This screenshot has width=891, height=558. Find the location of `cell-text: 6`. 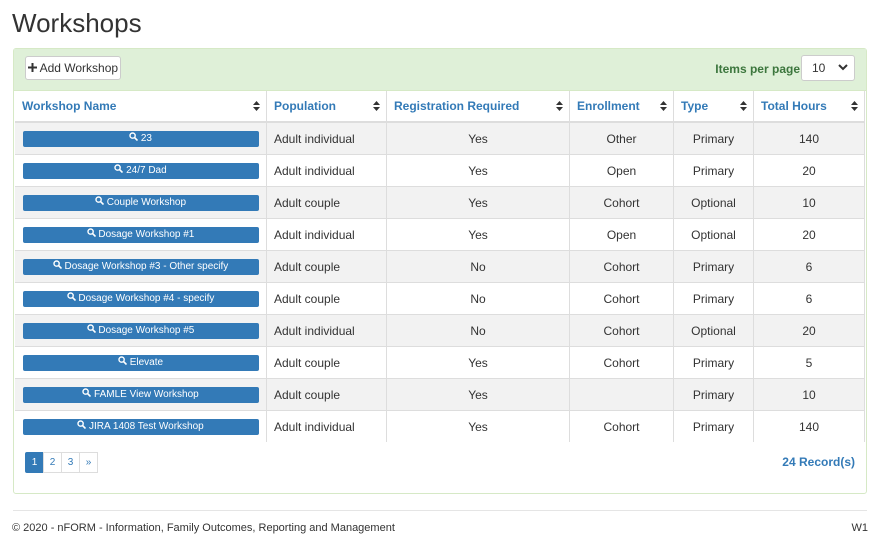

cell-text: 6 is located at coordinates (809, 298).